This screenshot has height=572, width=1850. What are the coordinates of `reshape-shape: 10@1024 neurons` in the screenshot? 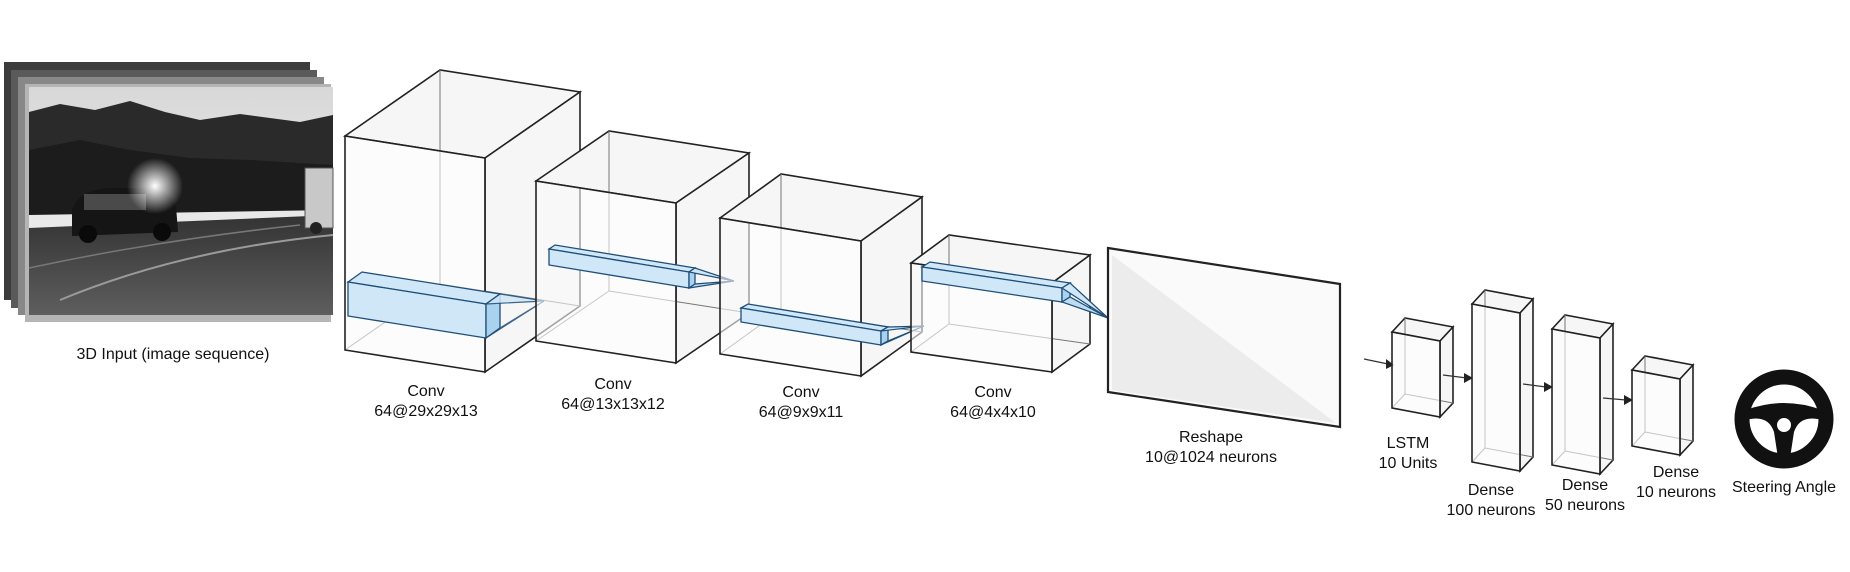 It's located at (1211, 457).